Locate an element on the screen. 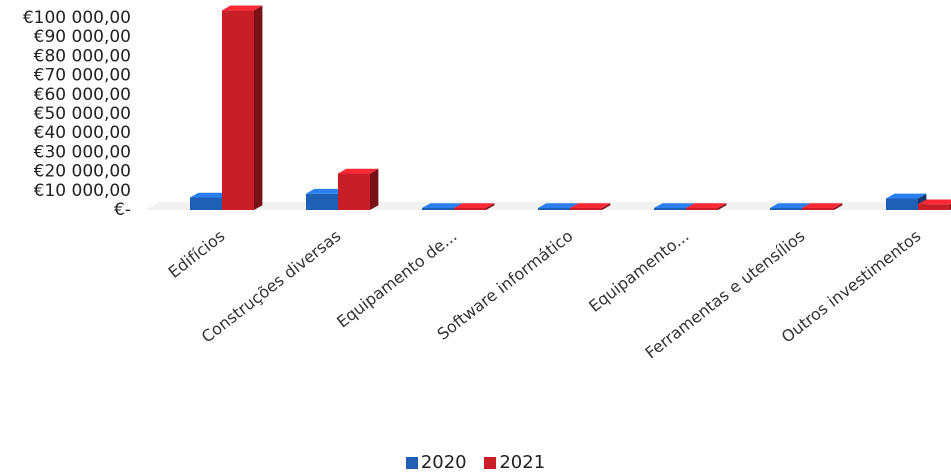 The height and width of the screenshot is (474, 951). legend-item-2021: 2021 is located at coordinates (514, 462).